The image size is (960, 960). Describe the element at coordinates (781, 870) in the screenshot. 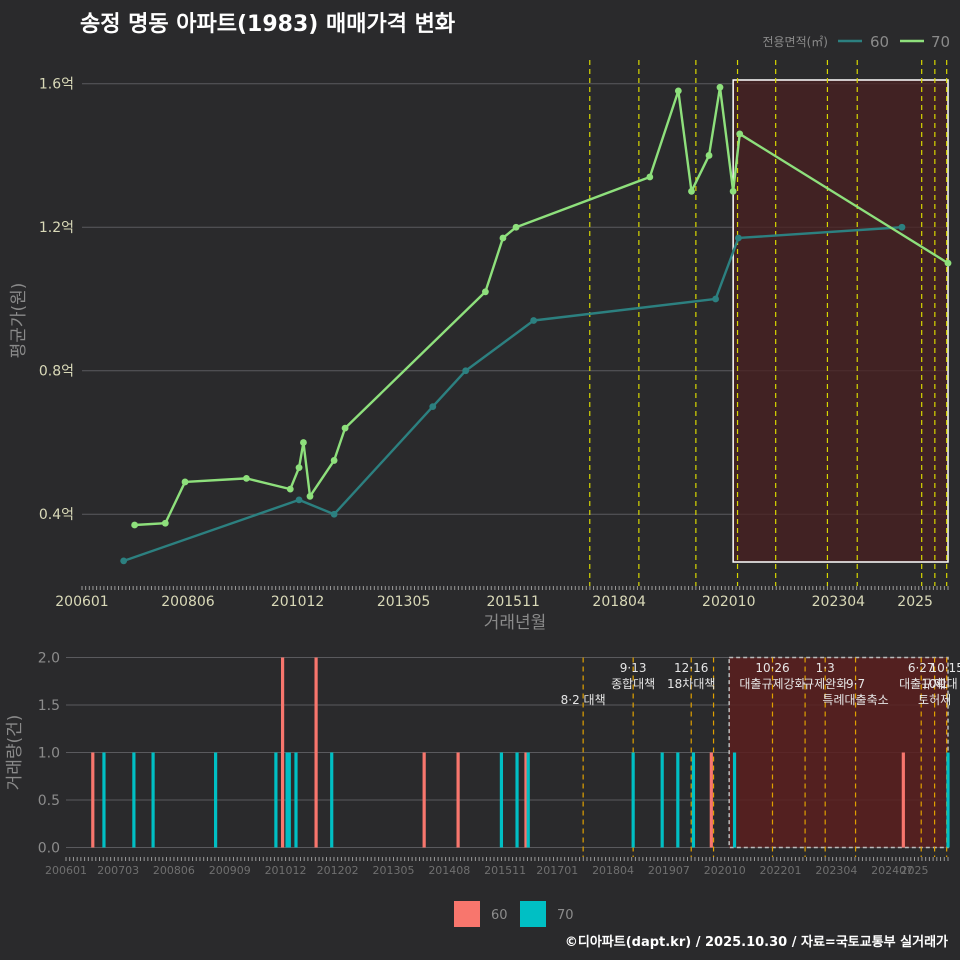

I see `x-tick-label: 202201` at that location.